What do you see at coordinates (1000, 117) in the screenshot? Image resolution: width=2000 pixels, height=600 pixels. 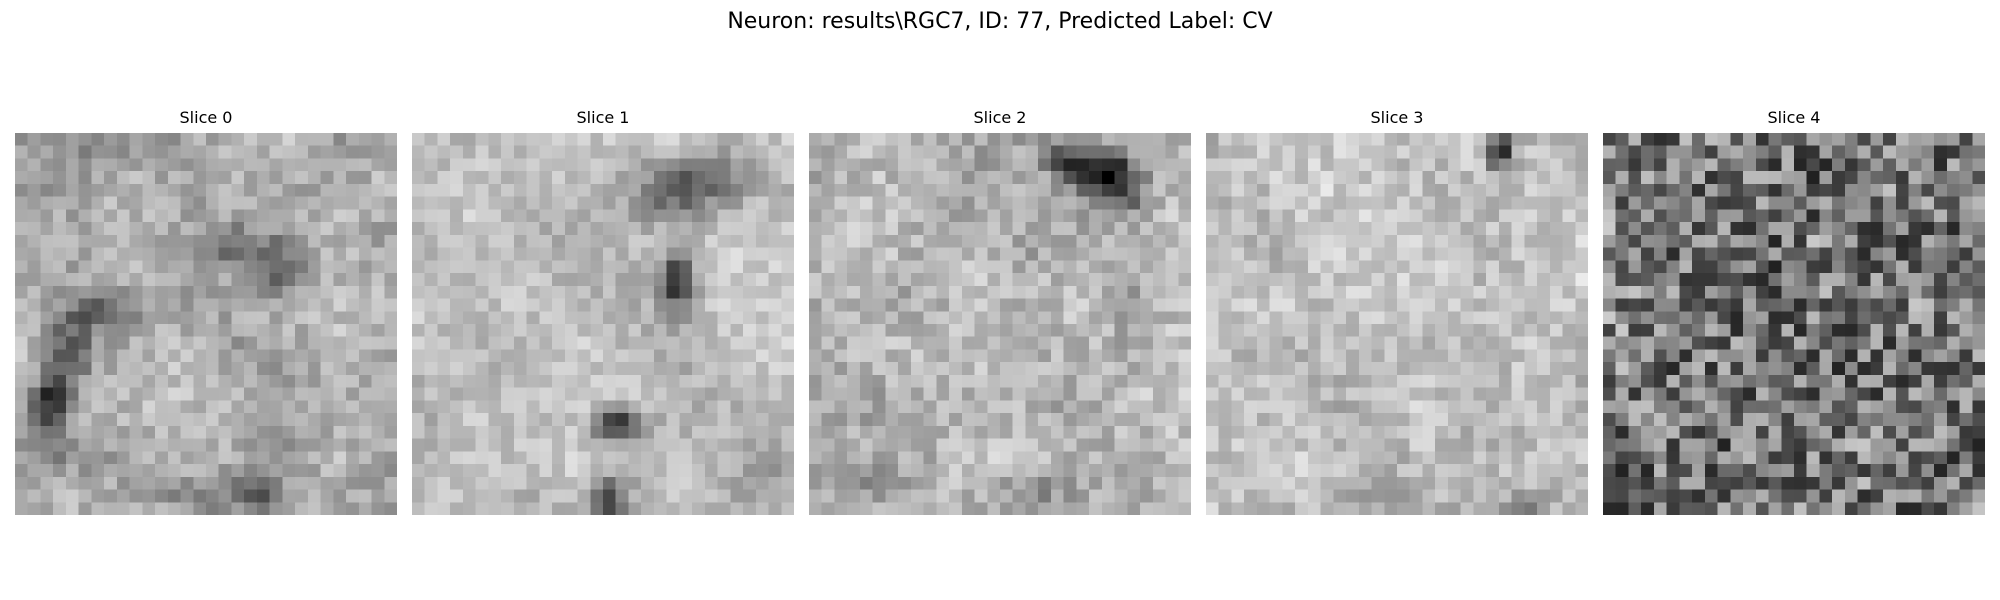 I see `slice-title-2: Slice 2` at bounding box center [1000, 117].